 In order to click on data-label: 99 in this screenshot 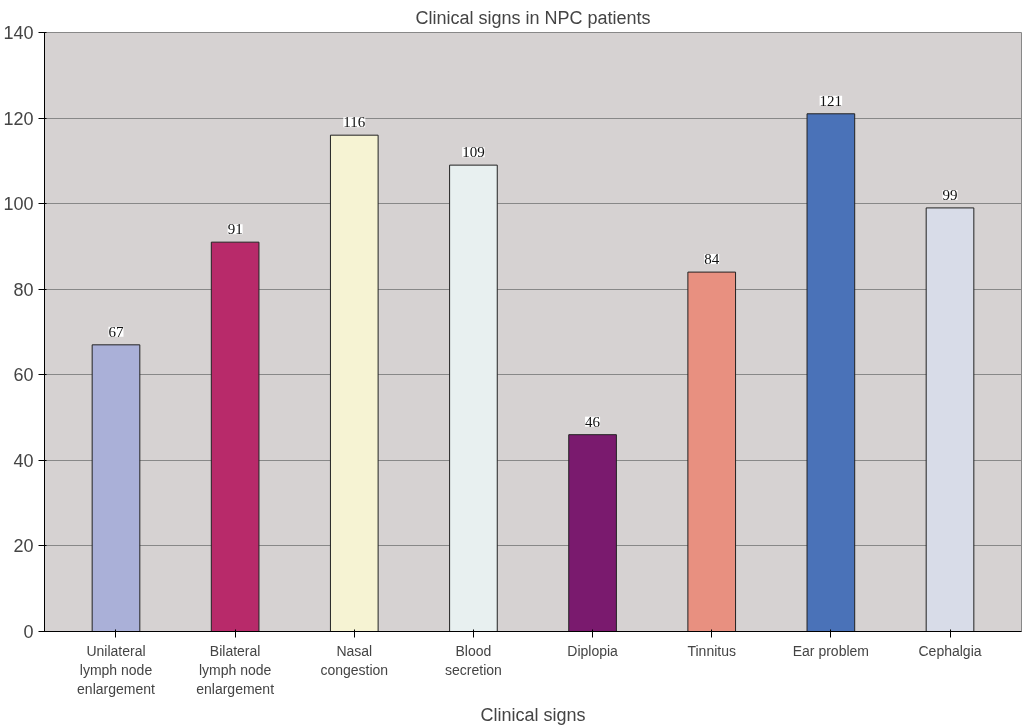, I will do `click(950, 194)`.